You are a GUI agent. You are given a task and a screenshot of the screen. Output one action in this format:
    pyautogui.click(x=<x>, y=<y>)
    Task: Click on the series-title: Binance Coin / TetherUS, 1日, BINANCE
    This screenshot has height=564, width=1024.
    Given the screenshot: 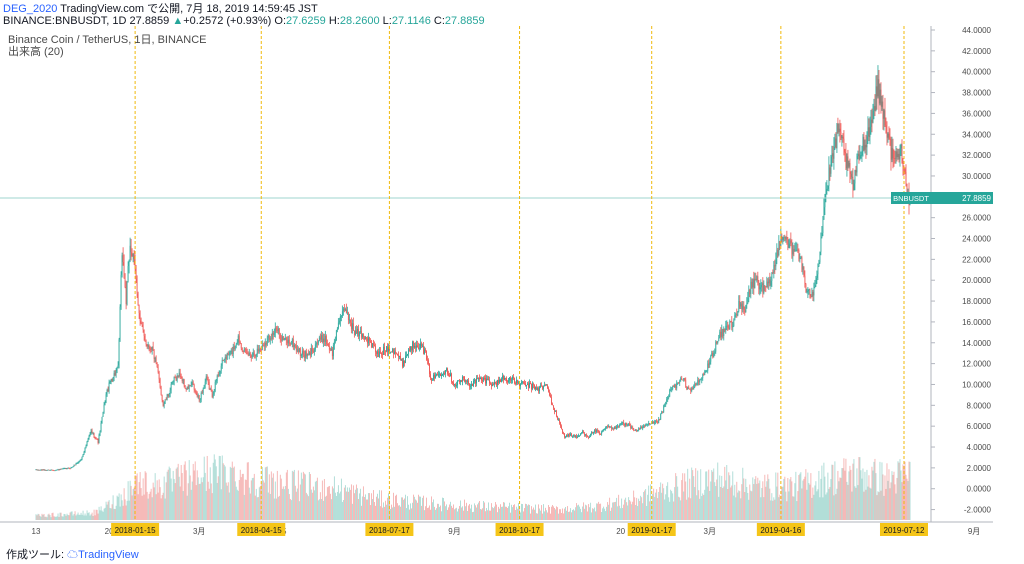 What is the action you would take?
    pyautogui.click(x=107, y=40)
    